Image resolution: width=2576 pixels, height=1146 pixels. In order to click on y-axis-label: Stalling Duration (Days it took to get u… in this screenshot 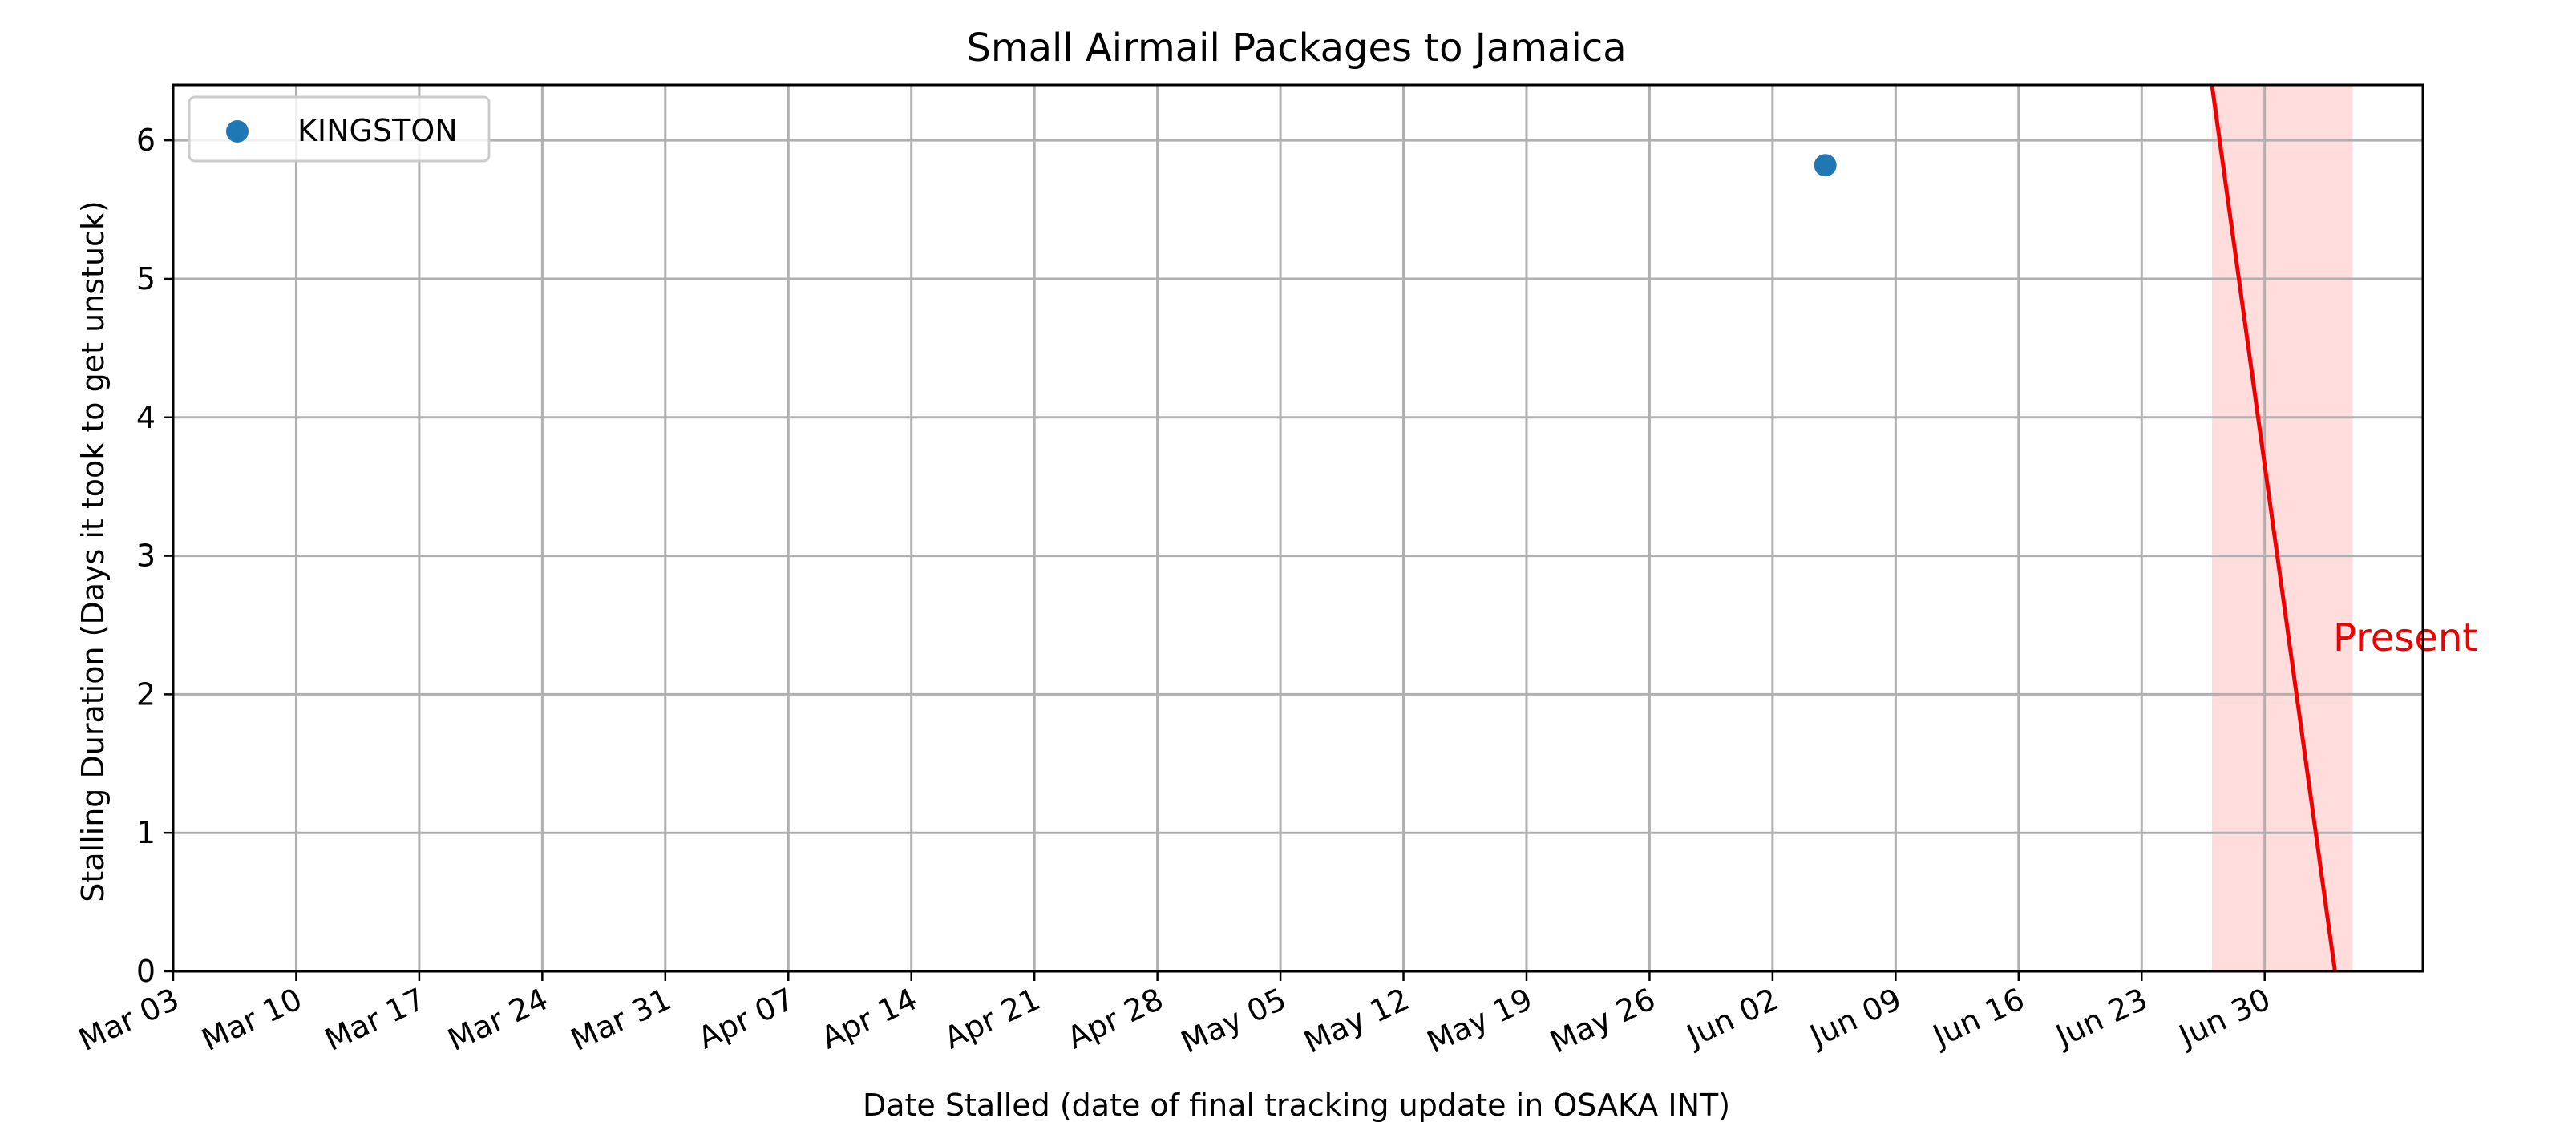, I will do `click(93, 551)`.